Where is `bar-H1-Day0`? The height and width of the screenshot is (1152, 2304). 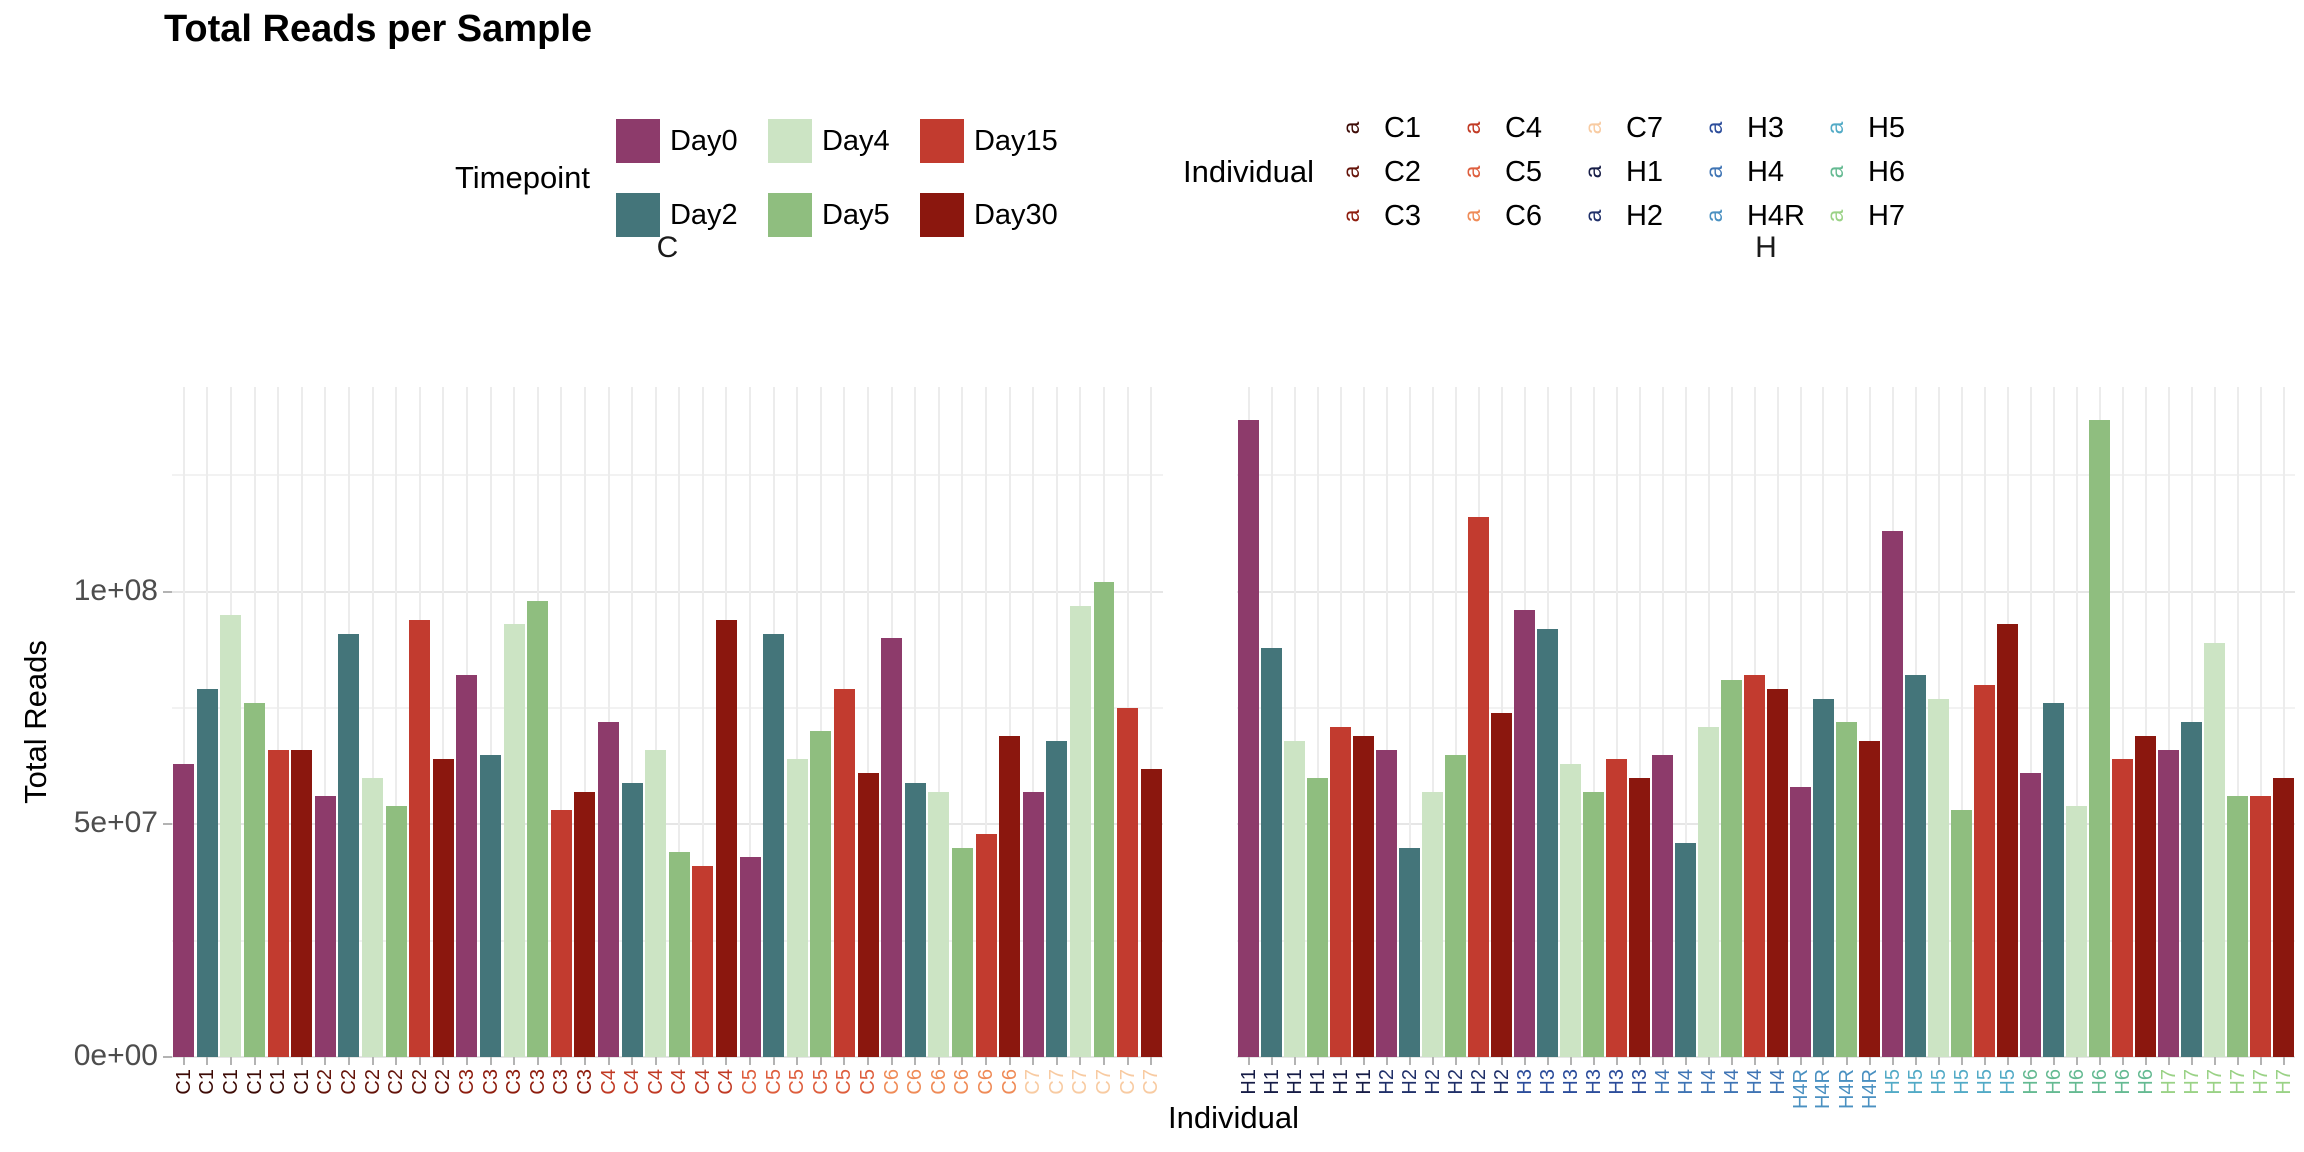
bar-H1-Day0 is located at coordinates (1248, 738).